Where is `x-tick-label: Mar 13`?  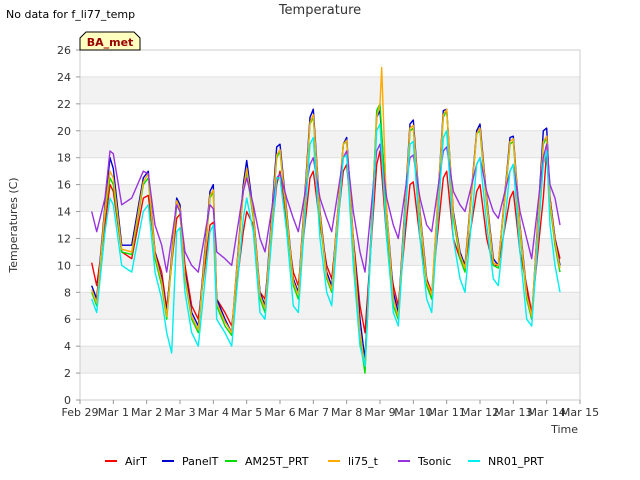
x-tick-label: Mar 13 is located at coordinates (513, 412).